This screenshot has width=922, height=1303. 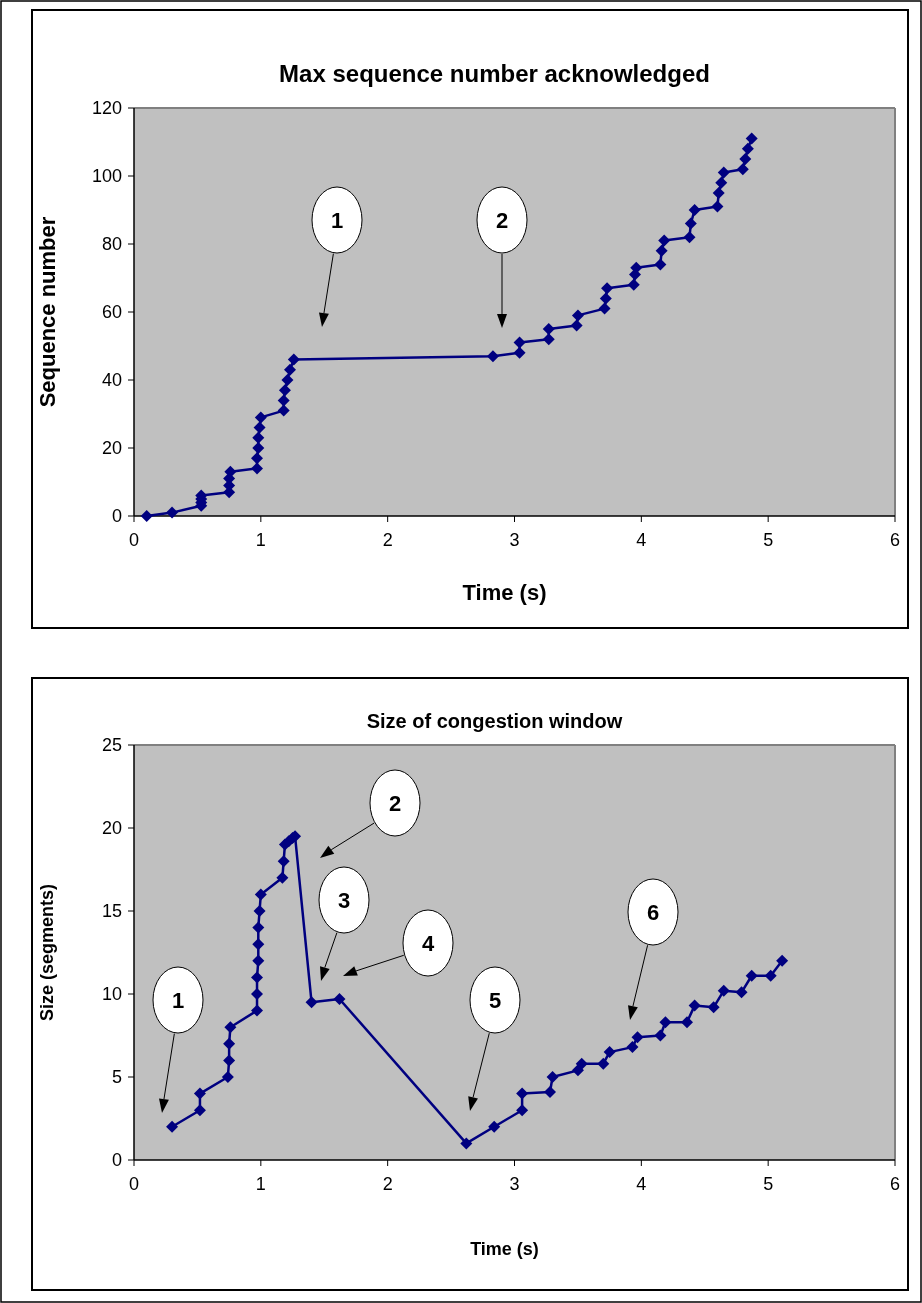 I want to click on y-tick-label: 80, so click(x=111, y=244).